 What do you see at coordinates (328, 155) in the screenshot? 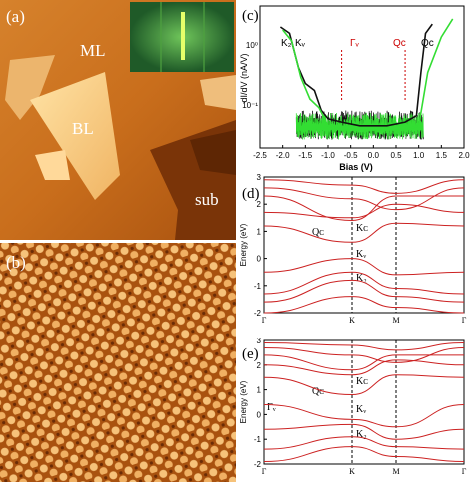
I see `x-tick-label: -1.0` at bounding box center [328, 155].